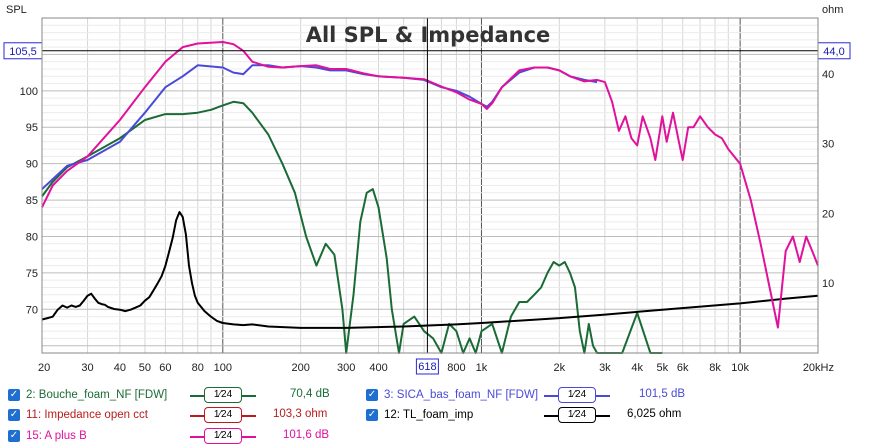  What do you see at coordinates (715, 368) in the screenshot?
I see `x-tick-label: 8k` at bounding box center [715, 368].